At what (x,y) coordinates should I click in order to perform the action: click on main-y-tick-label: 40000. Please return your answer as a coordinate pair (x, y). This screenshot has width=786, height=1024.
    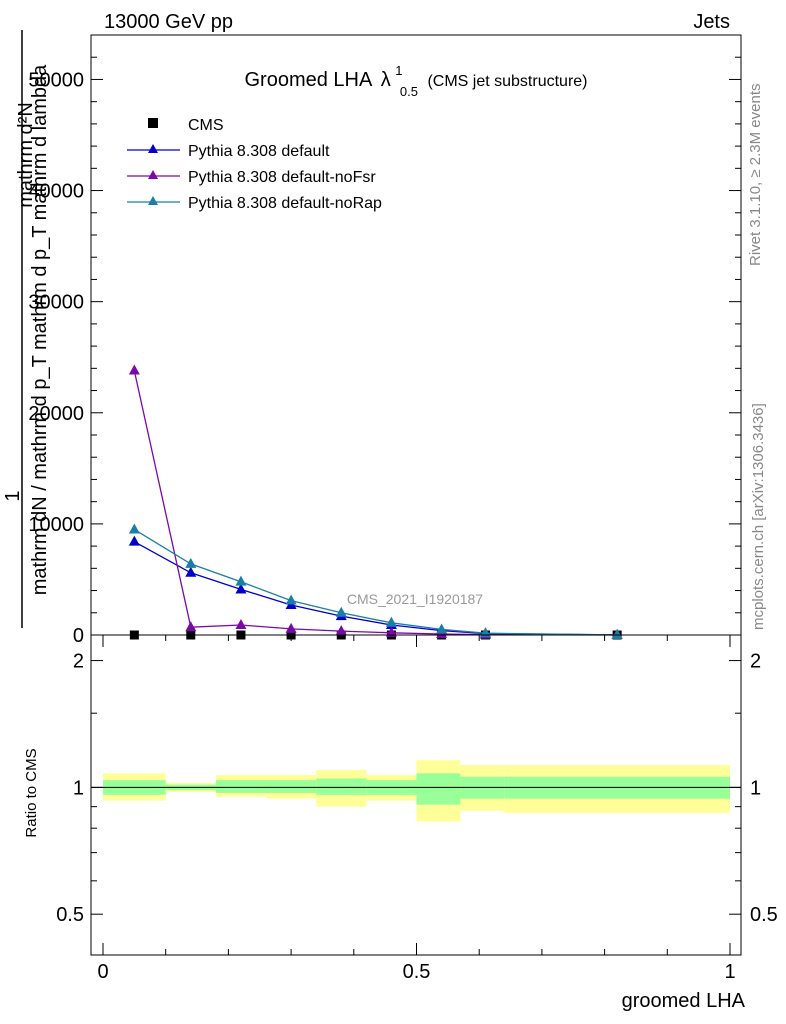
    Looking at the image, I should click on (56, 192).